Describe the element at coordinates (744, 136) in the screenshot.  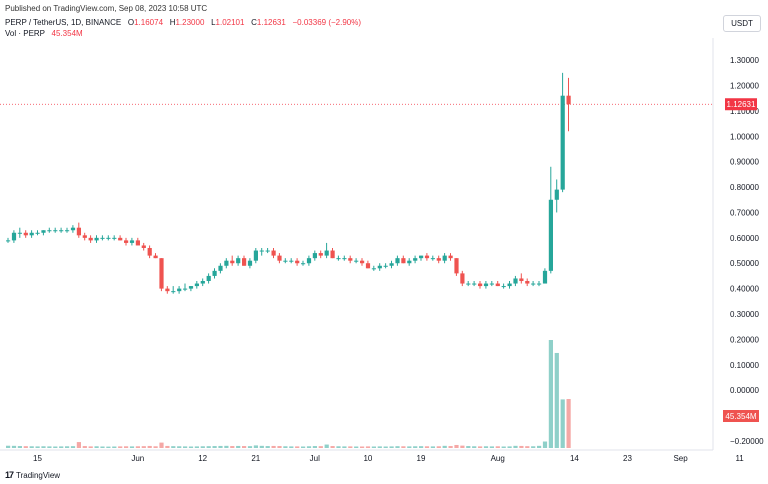
I see `y-tick-label: 1.00000` at that location.